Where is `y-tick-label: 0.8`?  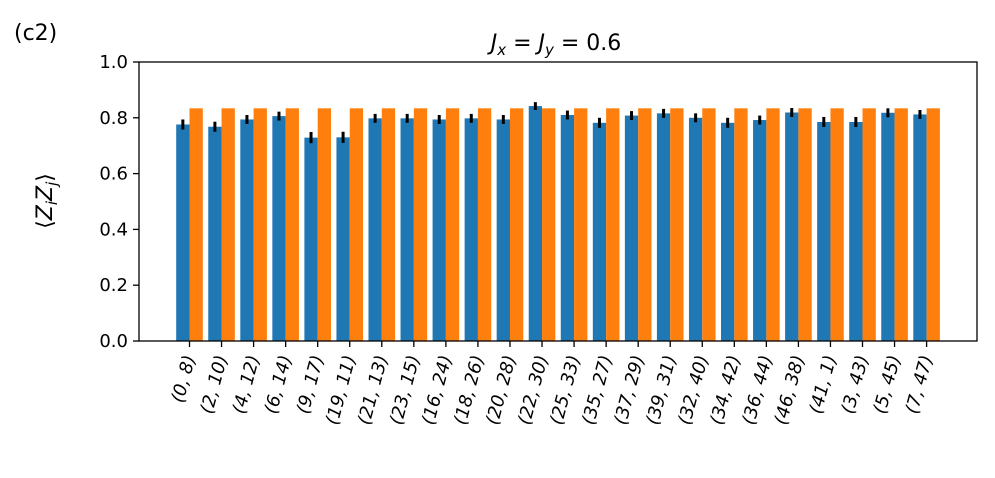
y-tick-label: 0.8 is located at coordinates (113, 118).